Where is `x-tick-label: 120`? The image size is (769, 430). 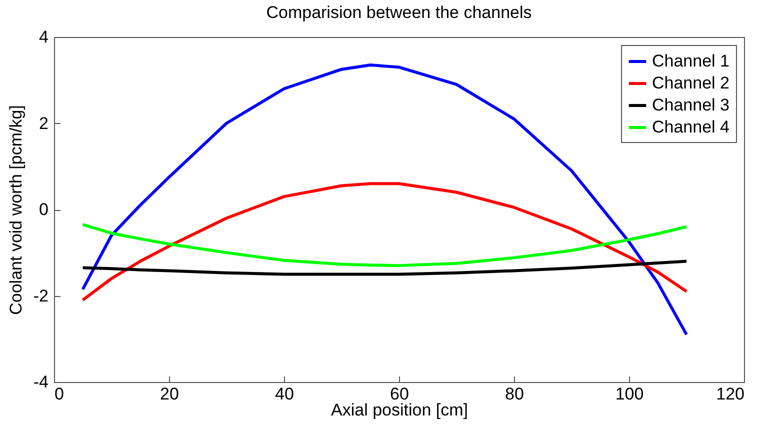
x-tick-label: 120 is located at coordinates (730, 394).